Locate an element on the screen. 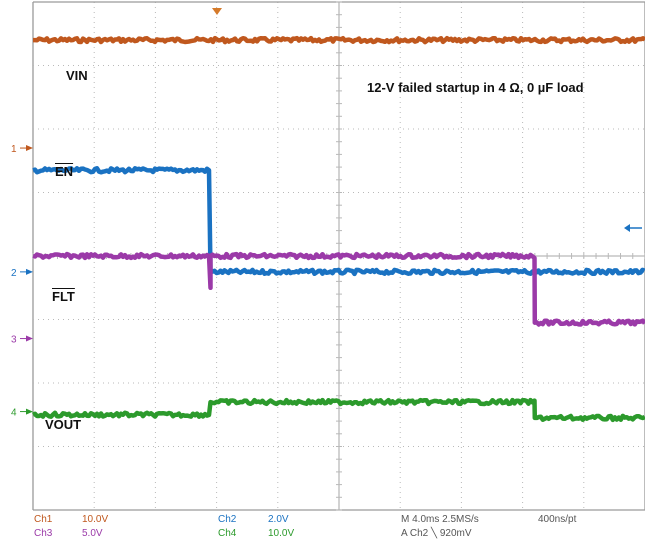 Image resolution: width=645 pixels, height=546 pixels. trace-vout is located at coordinates (338, 410).